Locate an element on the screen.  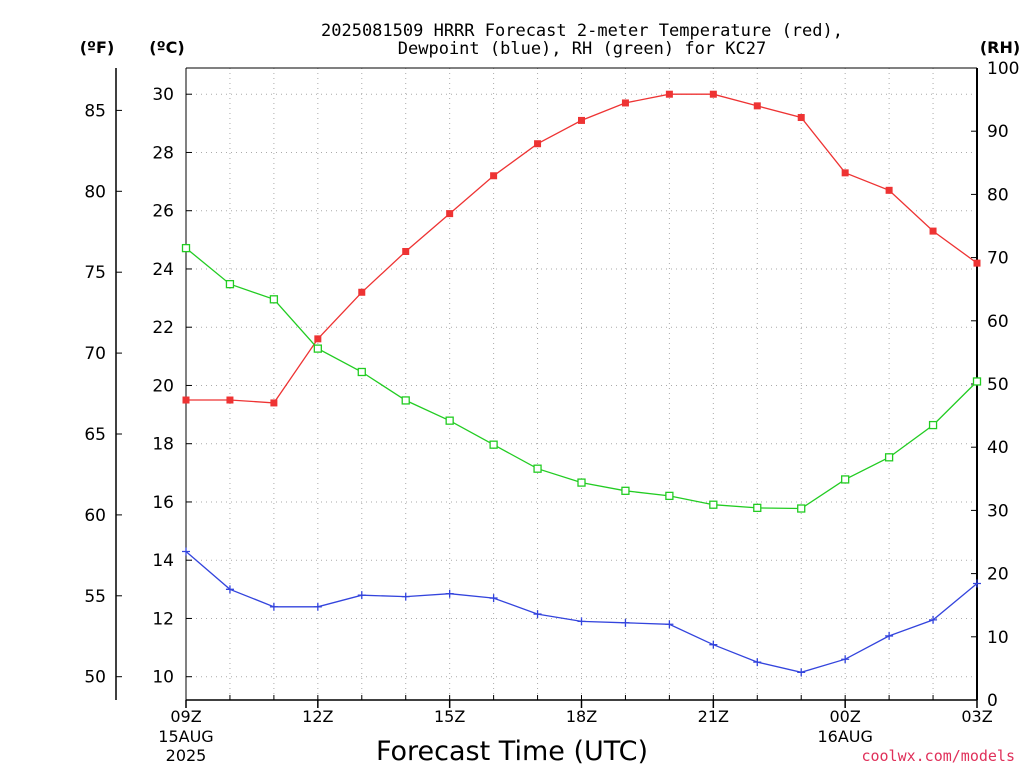
rh-tick-label: 20 is located at coordinates (998, 575).